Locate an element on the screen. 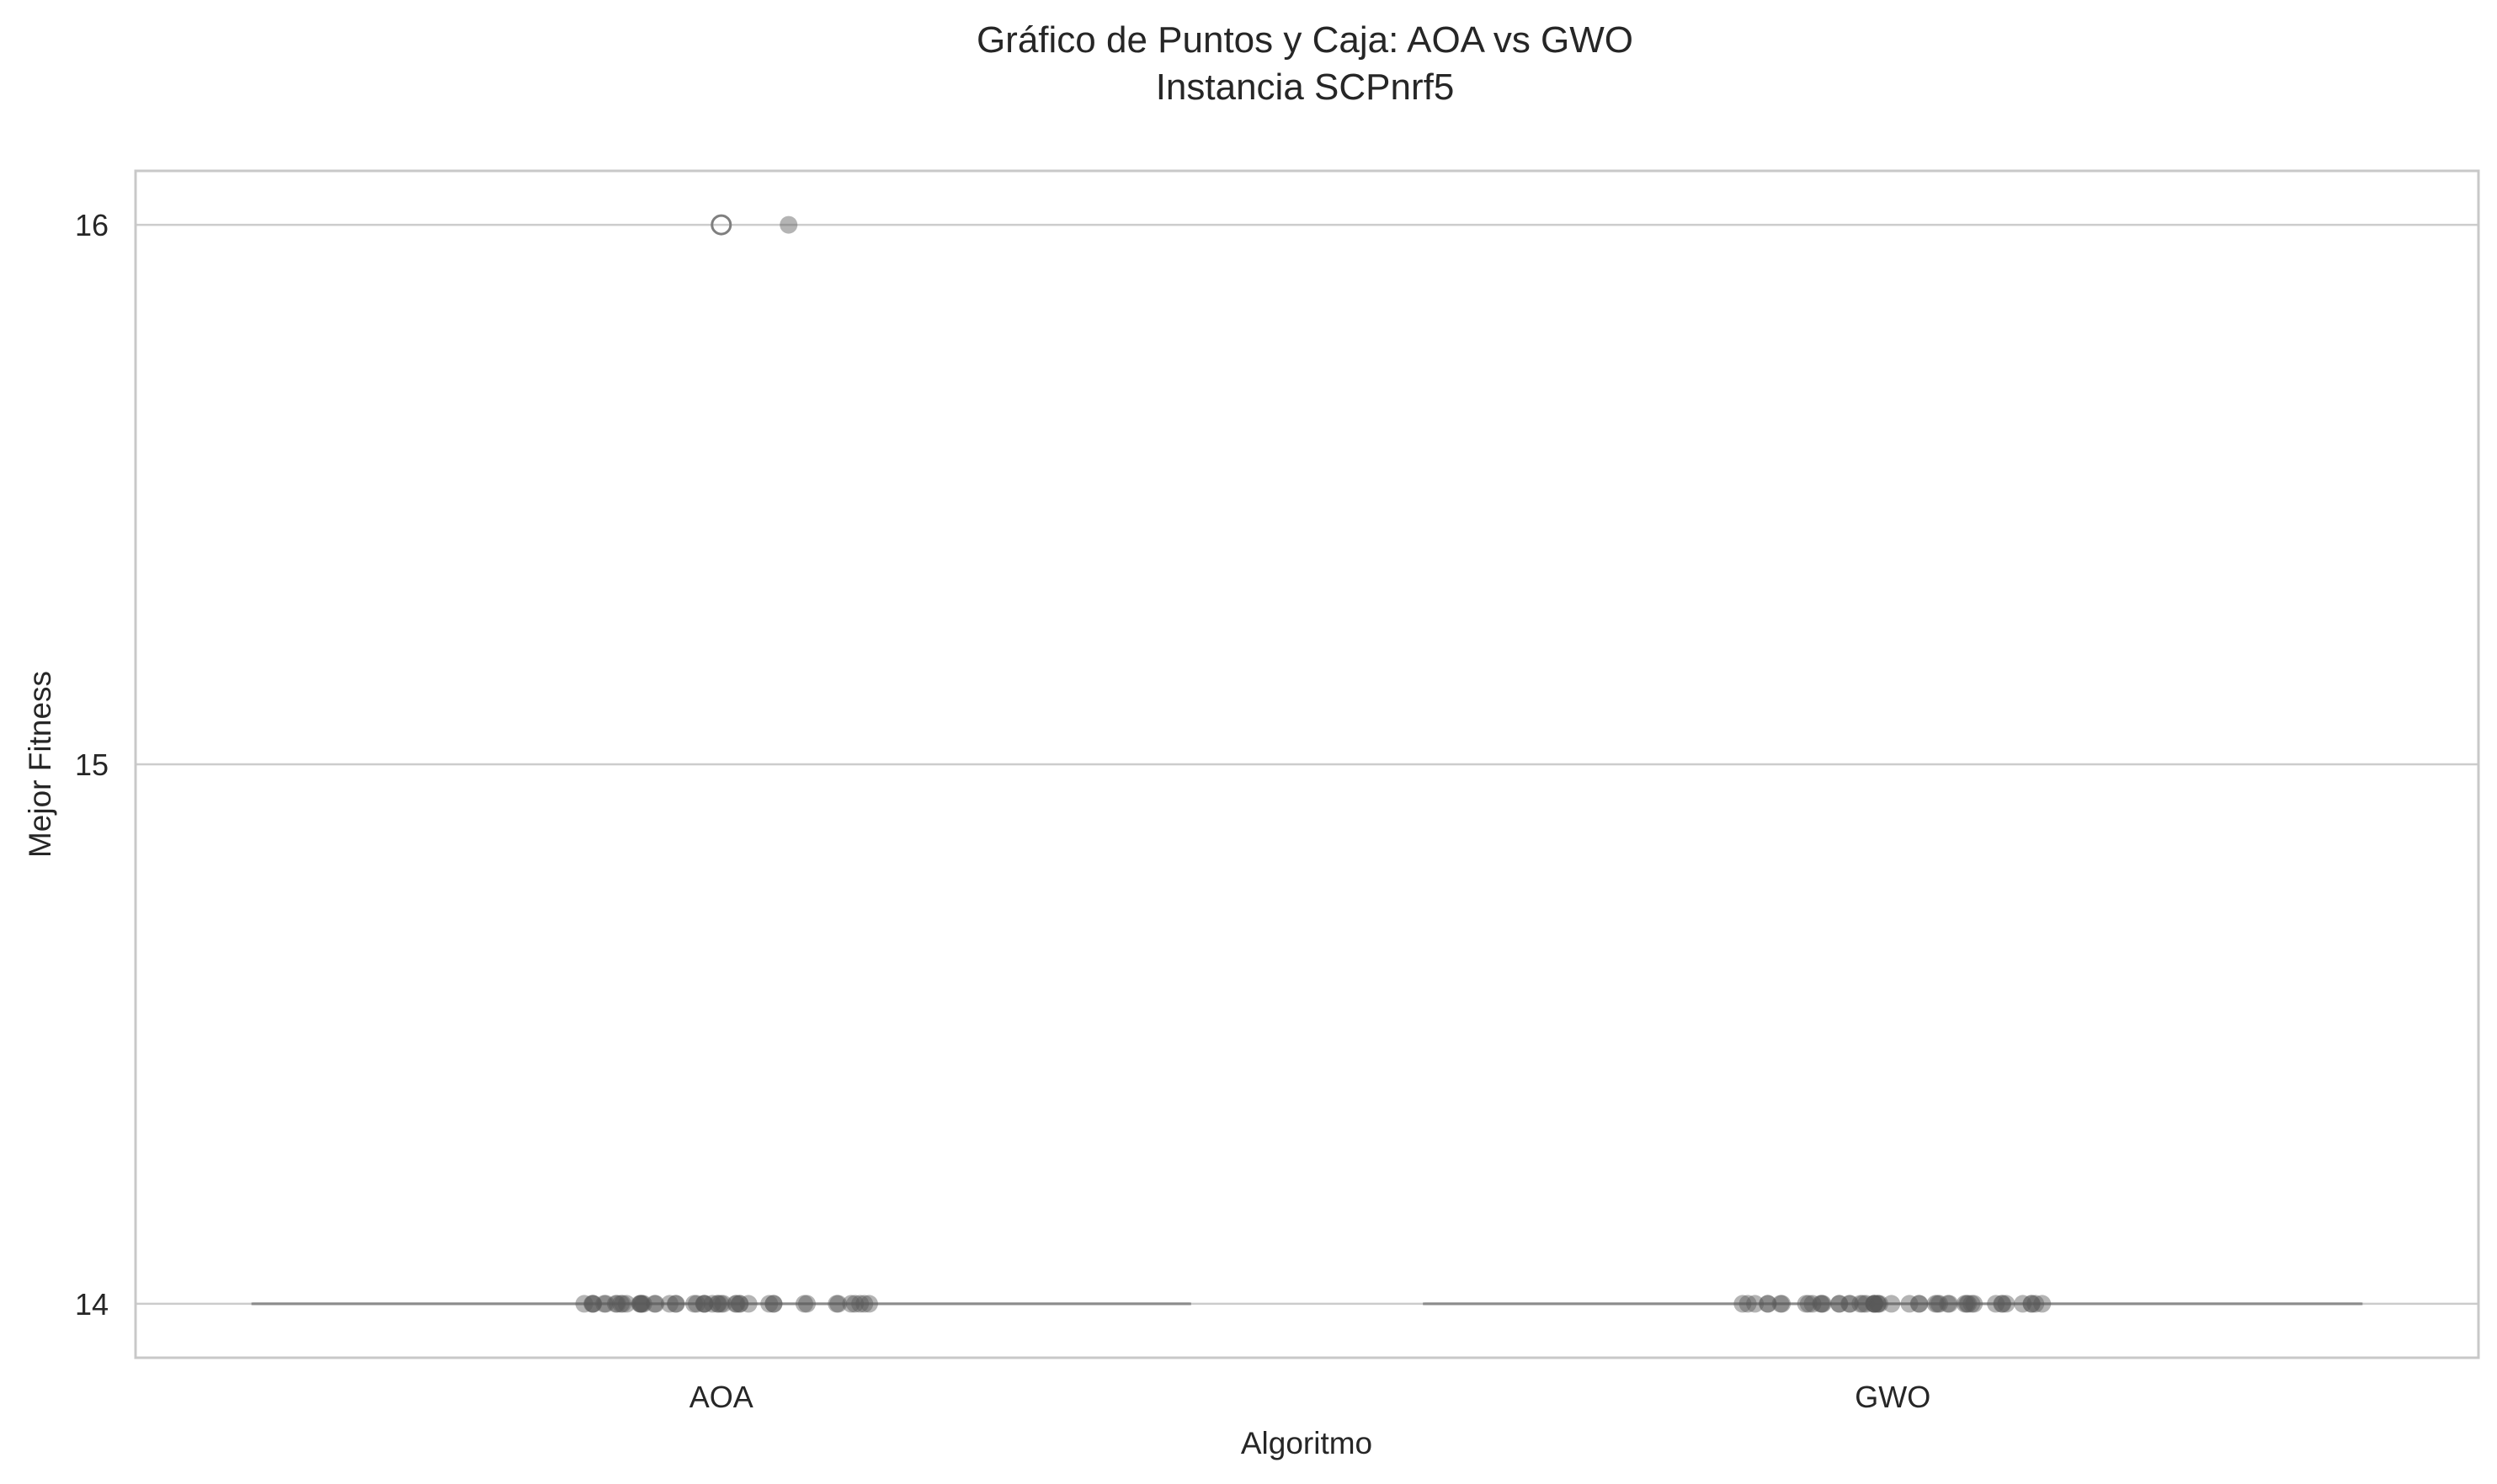 The width and height of the screenshot is (2497, 1484). y-tick-label: 15 is located at coordinates (92, 764).